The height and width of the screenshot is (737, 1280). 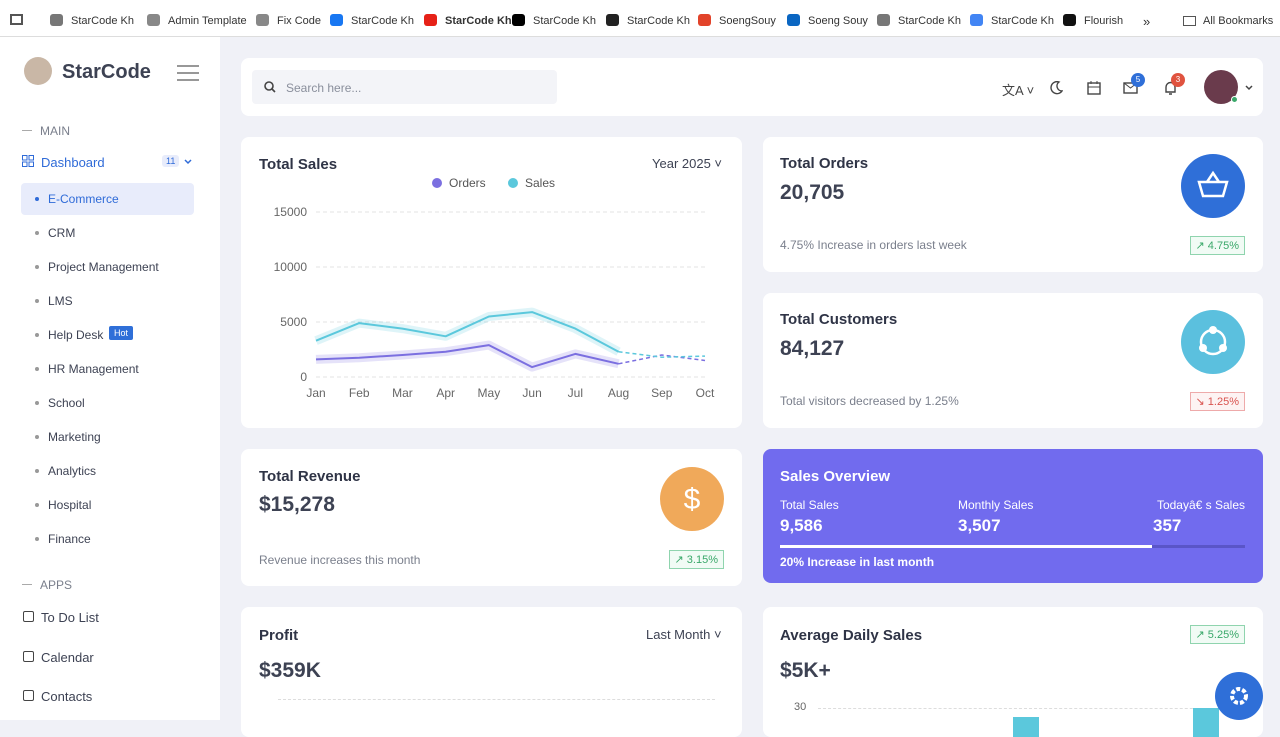 I want to click on x-tick-label: Feb, so click(x=359, y=393).